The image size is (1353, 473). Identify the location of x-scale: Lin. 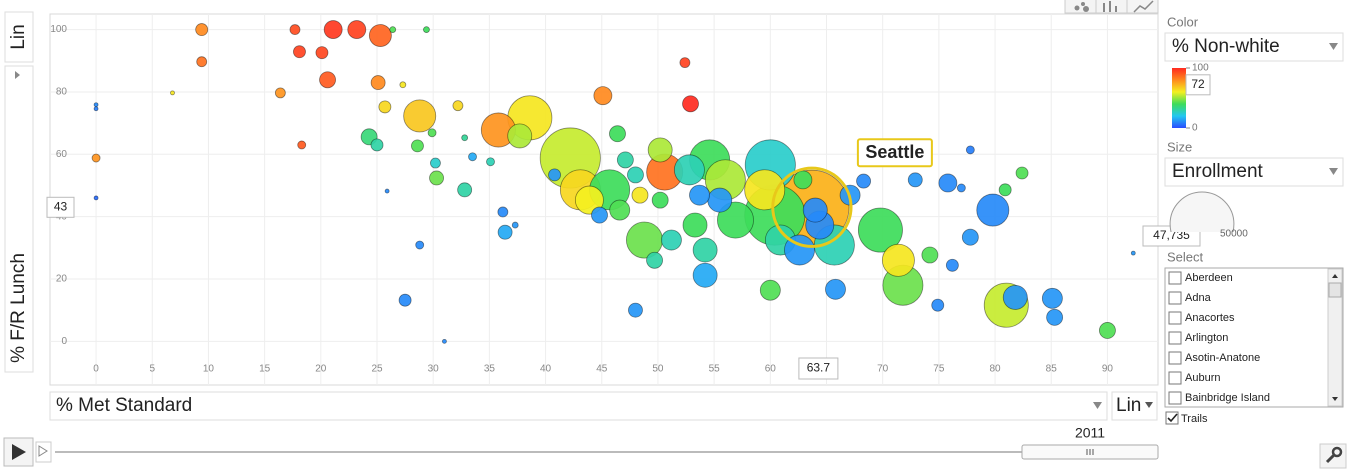
(1128, 405).